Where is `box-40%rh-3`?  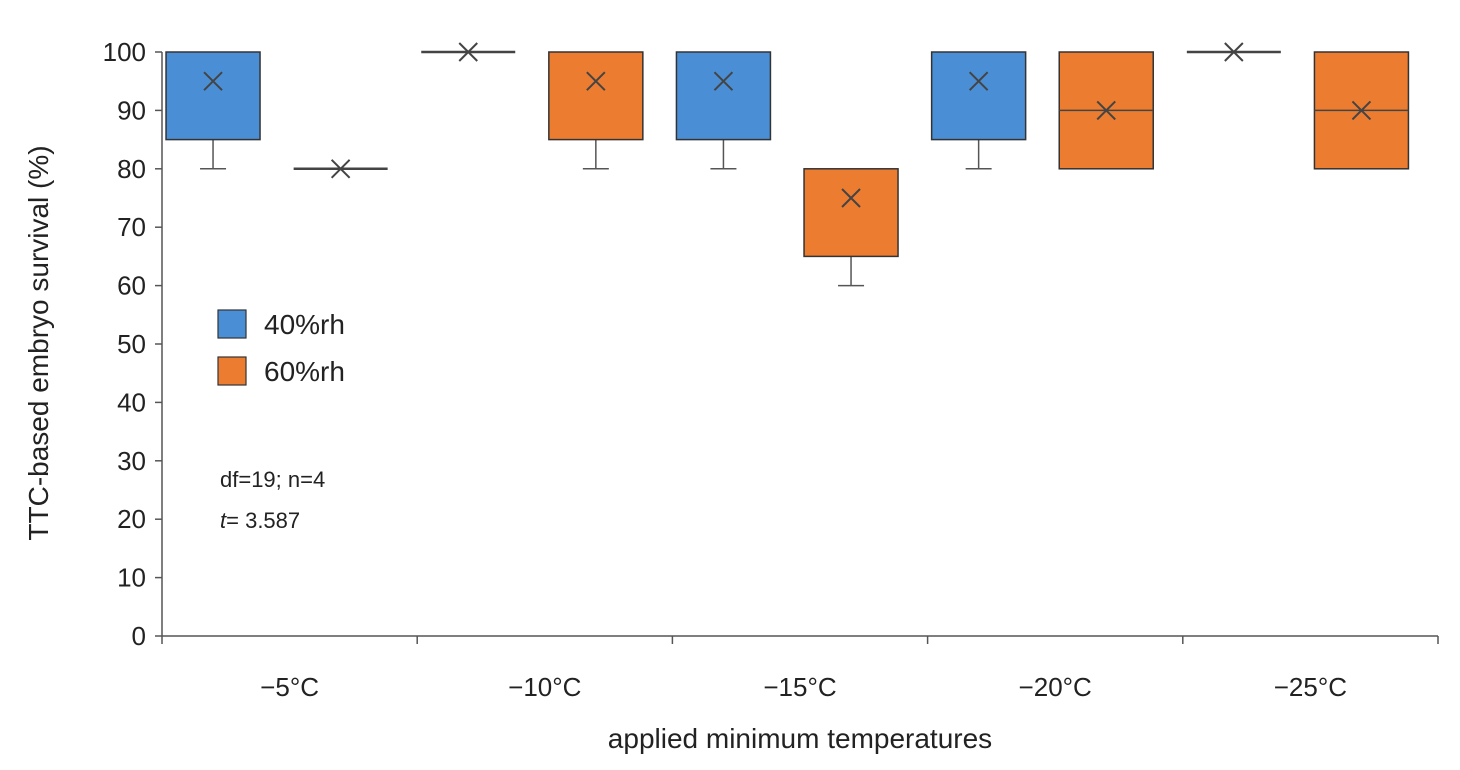 box-40%rh-3 is located at coordinates (978, 110).